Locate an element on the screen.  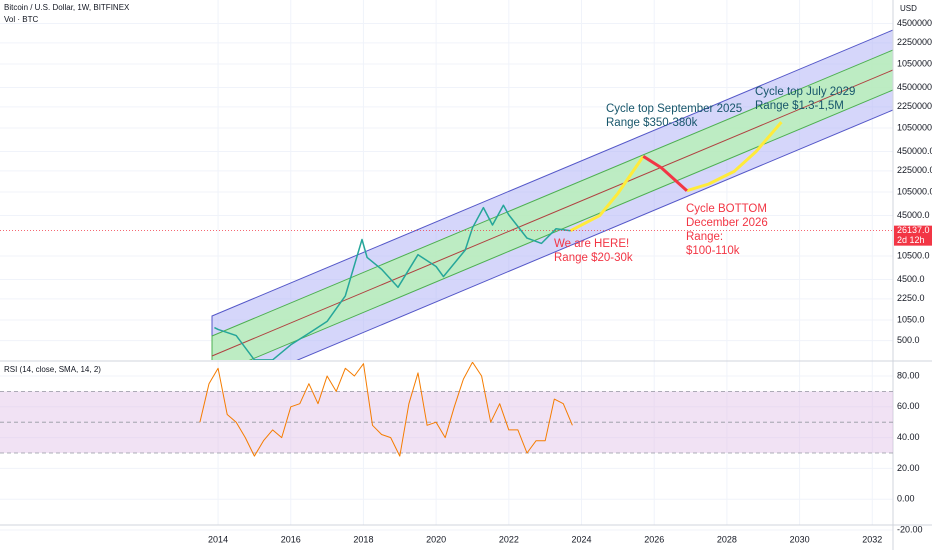
annotation: Cycle top July 2029 is located at coordinates (805, 92).